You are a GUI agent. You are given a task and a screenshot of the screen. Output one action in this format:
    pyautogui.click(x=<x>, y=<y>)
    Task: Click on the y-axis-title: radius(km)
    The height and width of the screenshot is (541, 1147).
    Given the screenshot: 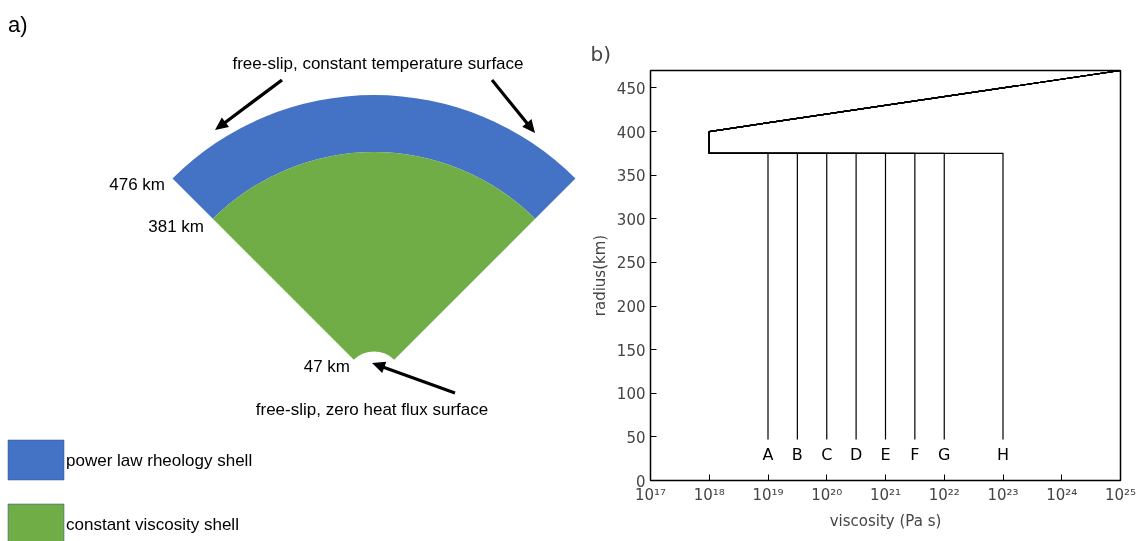 What is the action you would take?
    pyautogui.click(x=599, y=275)
    